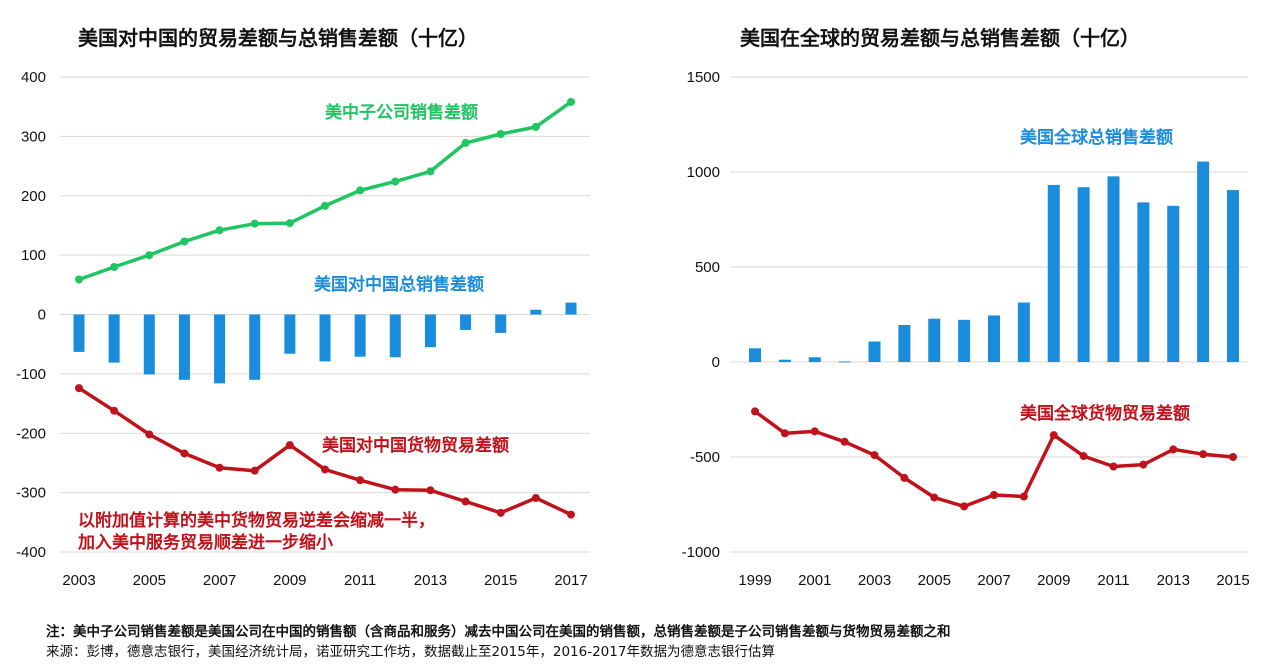 The width and height of the screenshot is (1267, 669). What do you see at coordinates (33, 77) in the screenshot?
I see `y-tick-label: 400` at bounding box center [33, 77].